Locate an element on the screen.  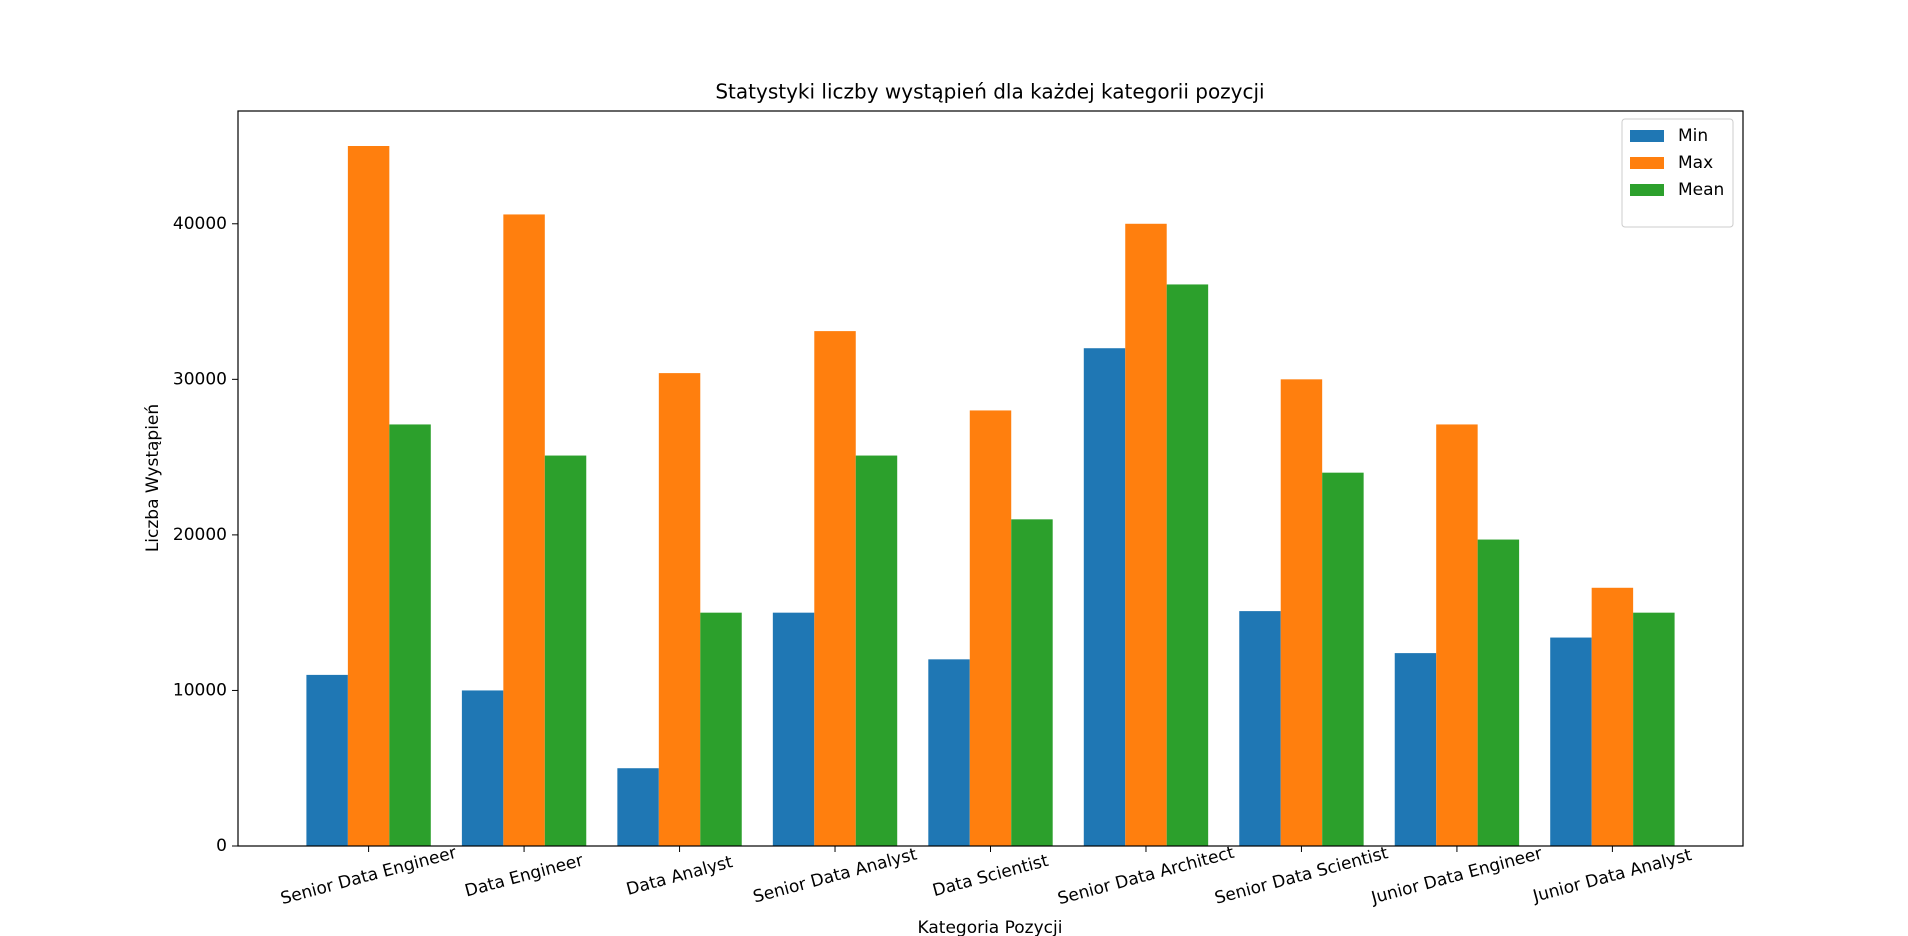
x-tick-label: Senior Data Scientist is located at coordinates (1302, 876).